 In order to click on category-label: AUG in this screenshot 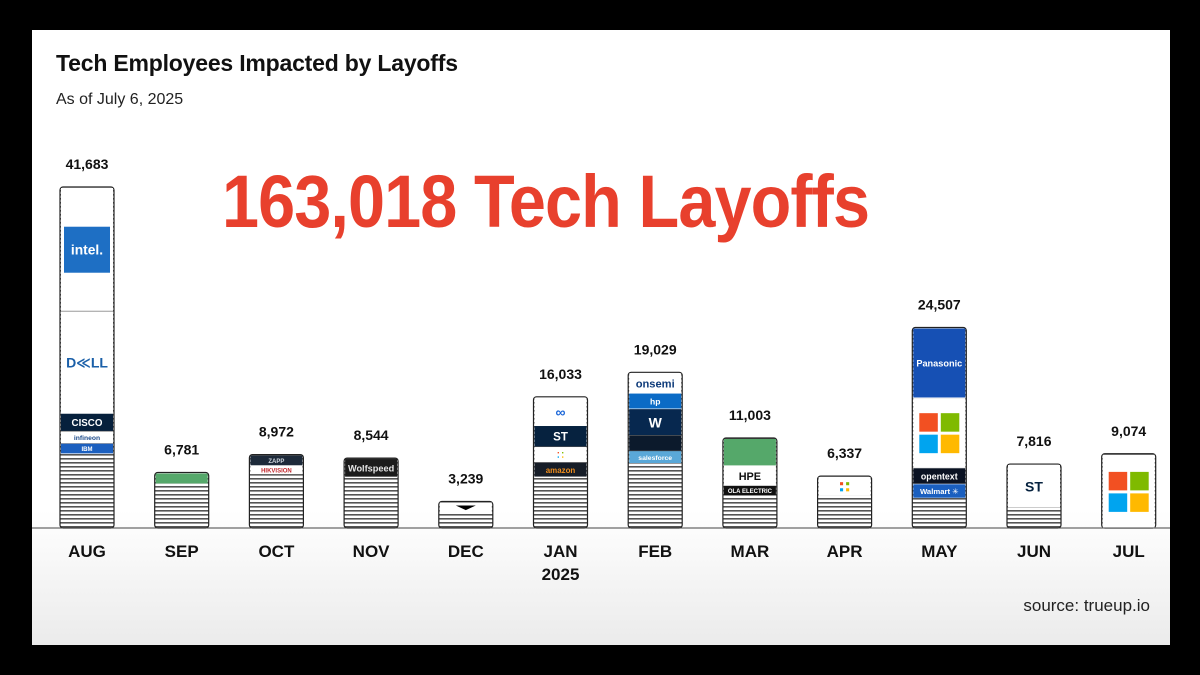, I will do `click(87, 551)`.